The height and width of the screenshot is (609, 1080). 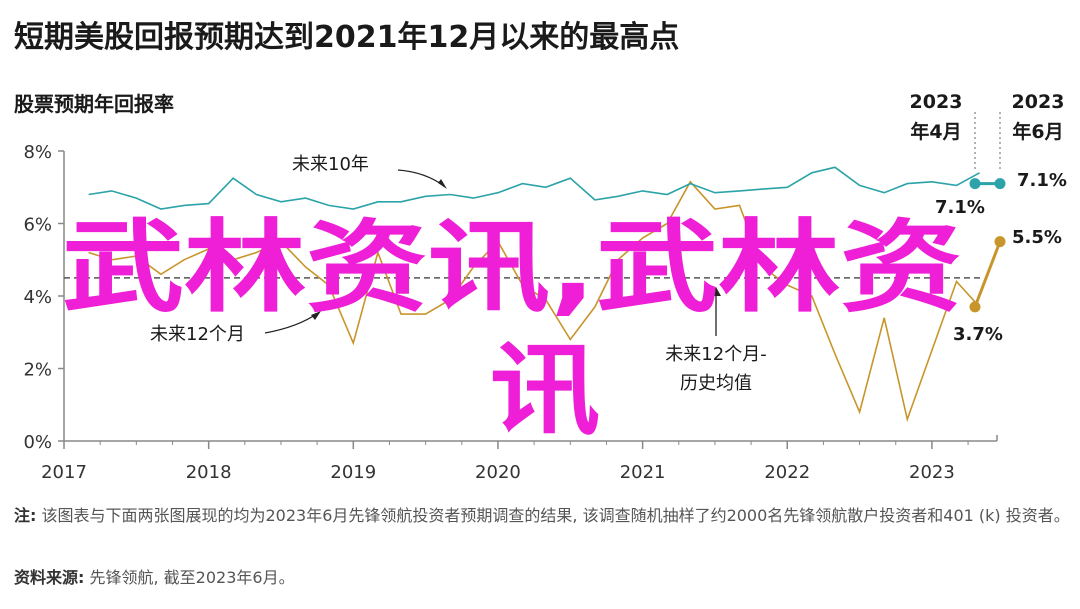 What do you see at coordinates (643, 472) in the screenshot?
I see `x-tick-label: 2021` at bounding box center [643, 472].